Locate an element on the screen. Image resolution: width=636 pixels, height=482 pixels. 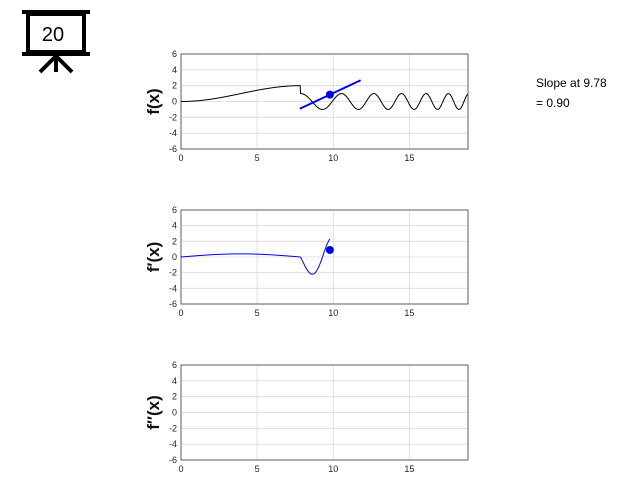
dfx-ytick-label: -6 is located at coordinates (173, 304).